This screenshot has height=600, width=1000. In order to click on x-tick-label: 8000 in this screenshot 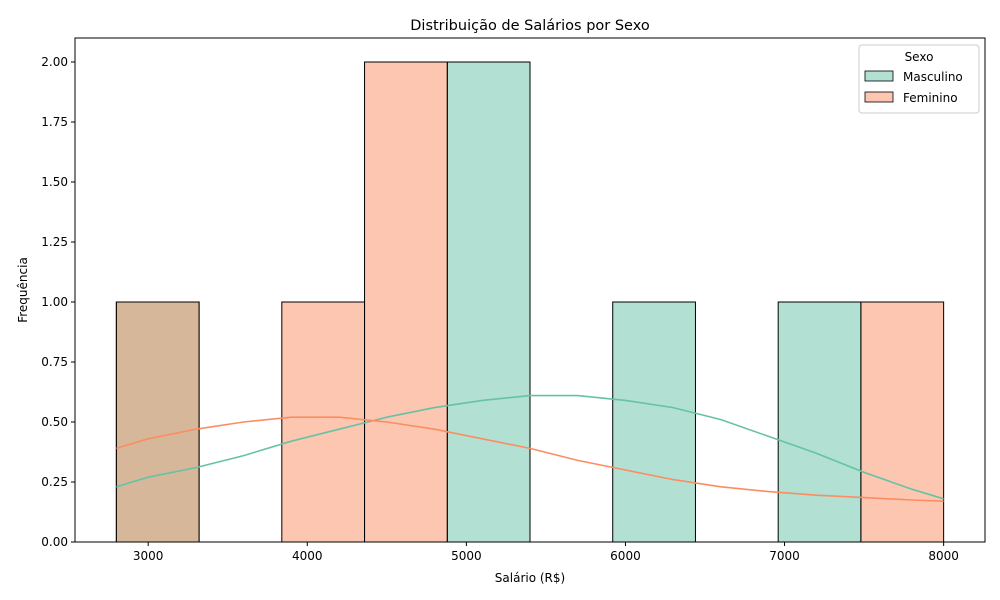, I will do `click(943, 556)`.